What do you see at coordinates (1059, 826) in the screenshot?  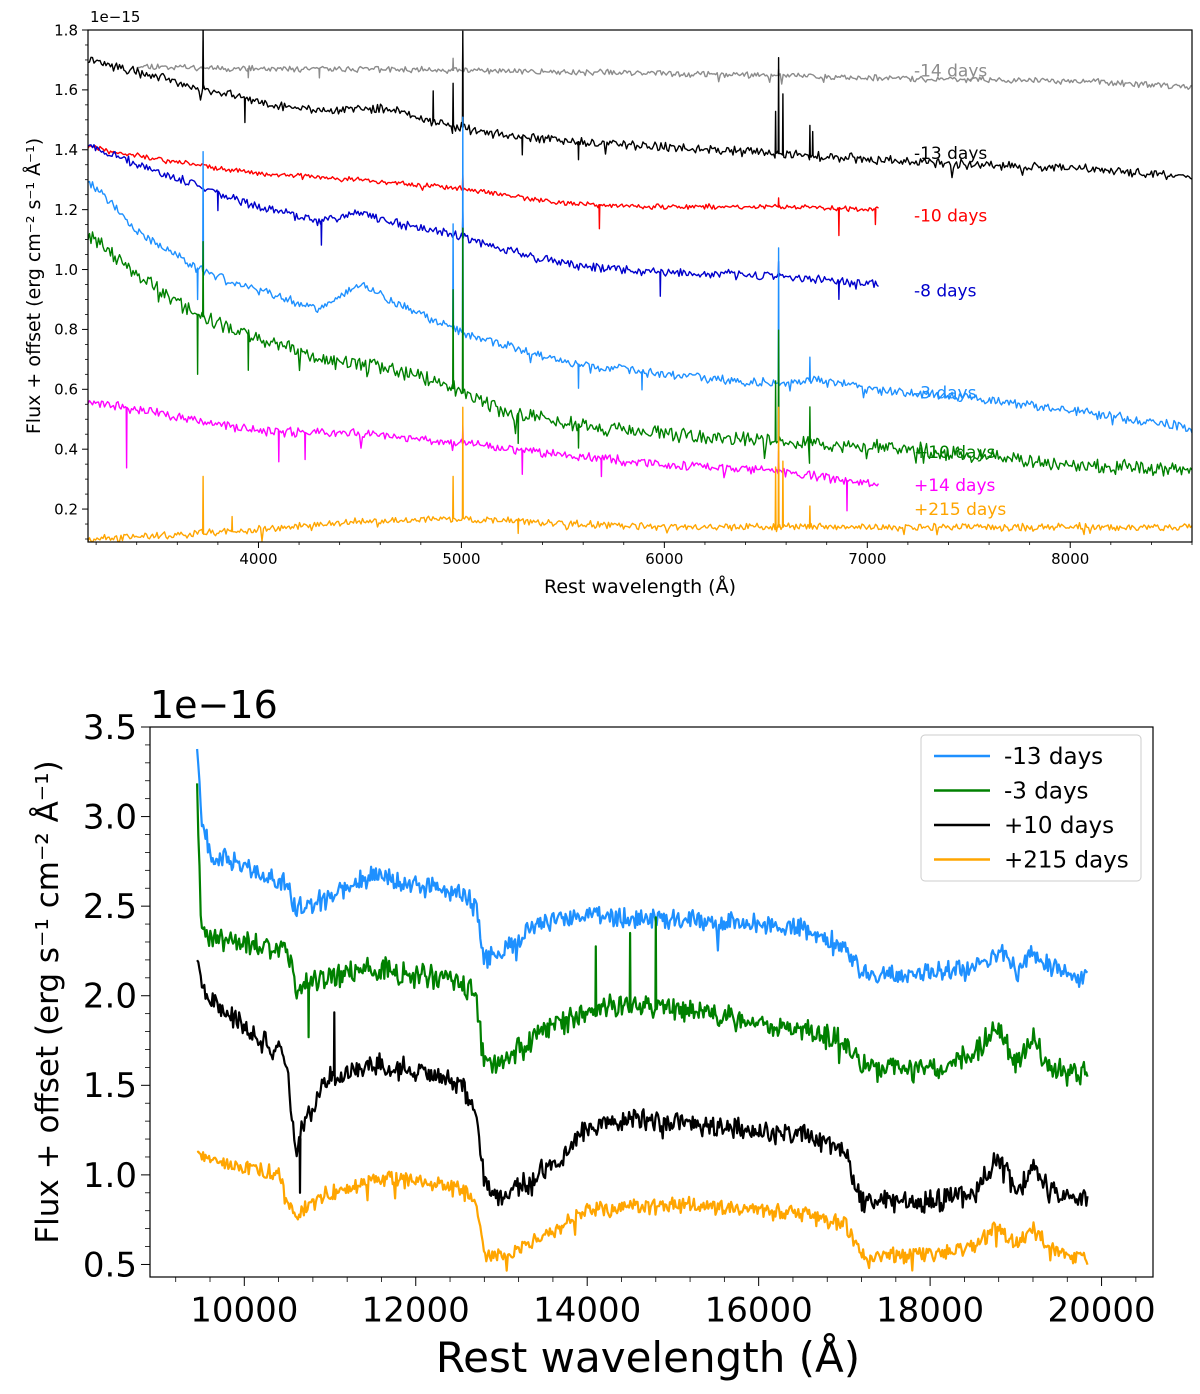 I see `legend-label-2: +10 days` at bounding box center [1059, 826].